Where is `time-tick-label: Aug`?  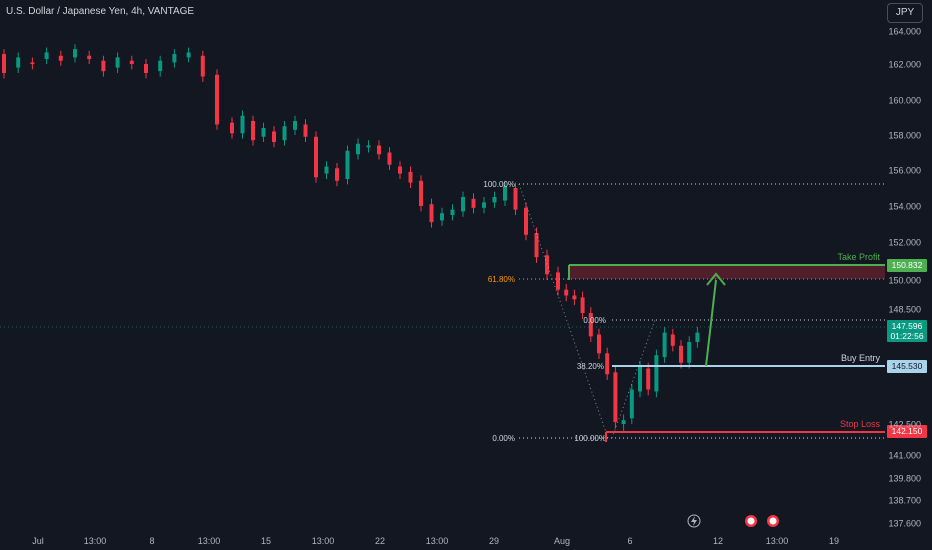
time-tick-label: Aug is located at coordinates (562, 541).